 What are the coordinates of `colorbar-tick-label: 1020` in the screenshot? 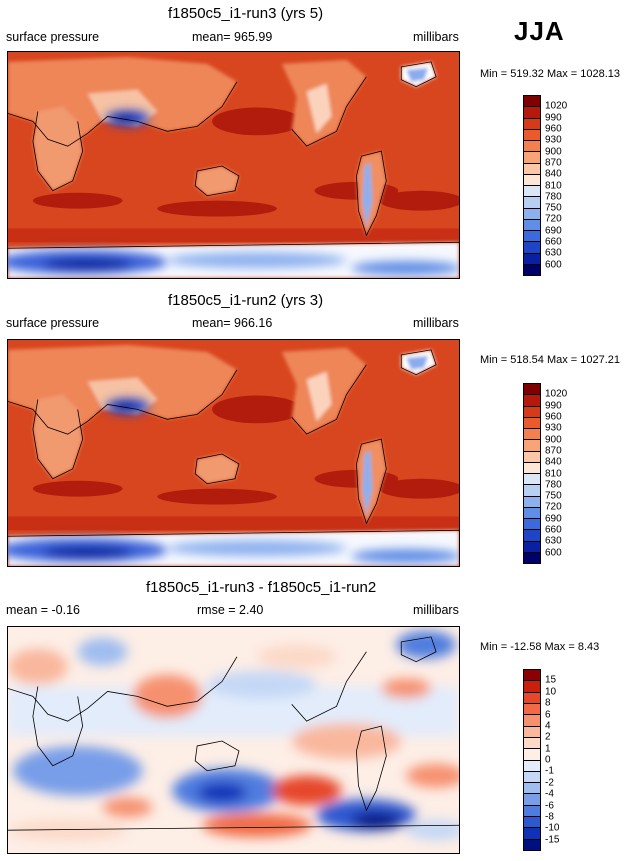 It's located at (556, 106).